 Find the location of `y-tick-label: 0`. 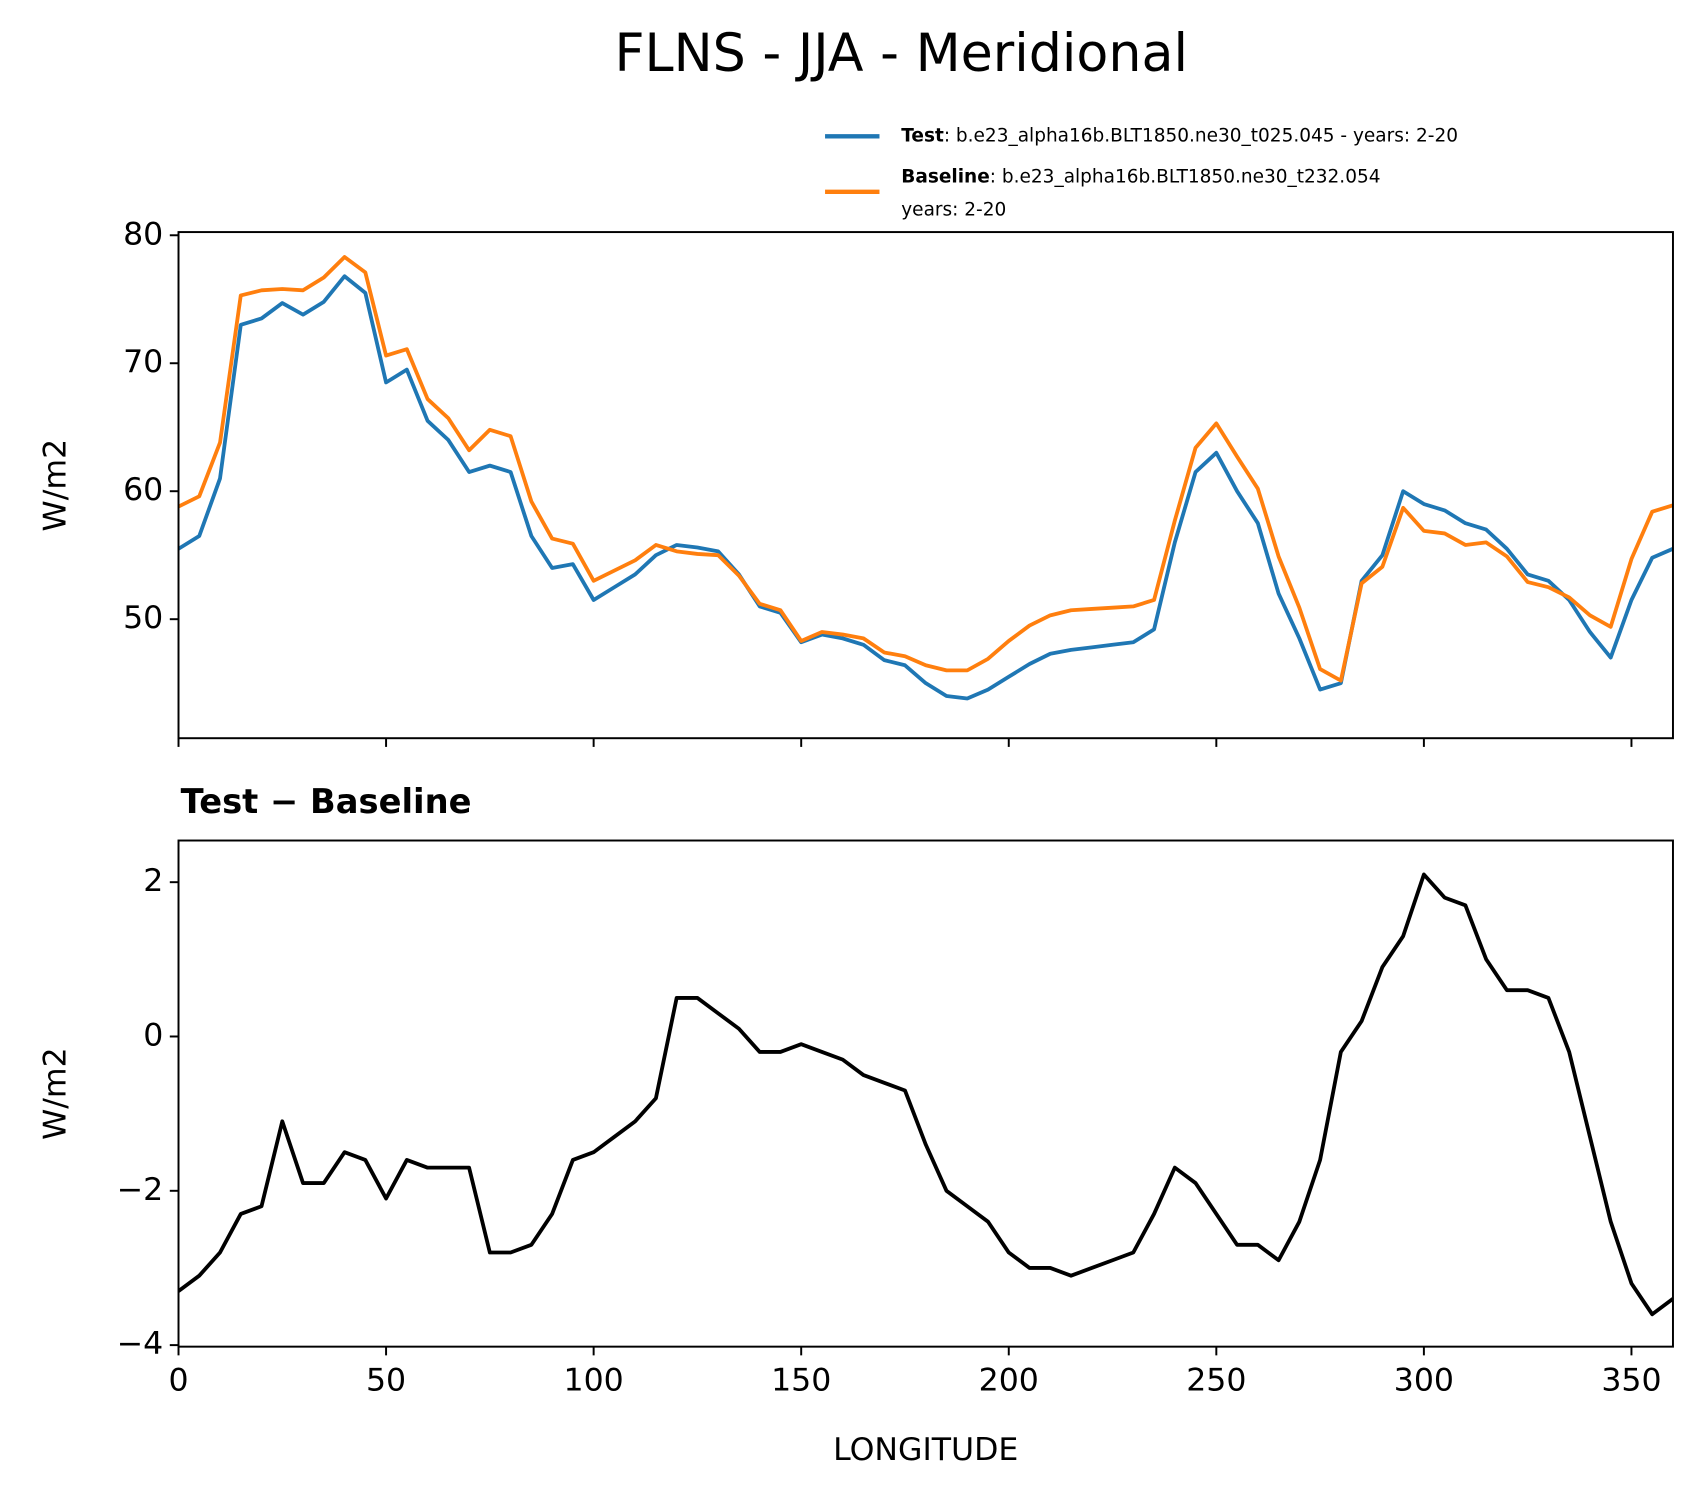

y-tick-label: 0 is located at coordinates (153, 1035).